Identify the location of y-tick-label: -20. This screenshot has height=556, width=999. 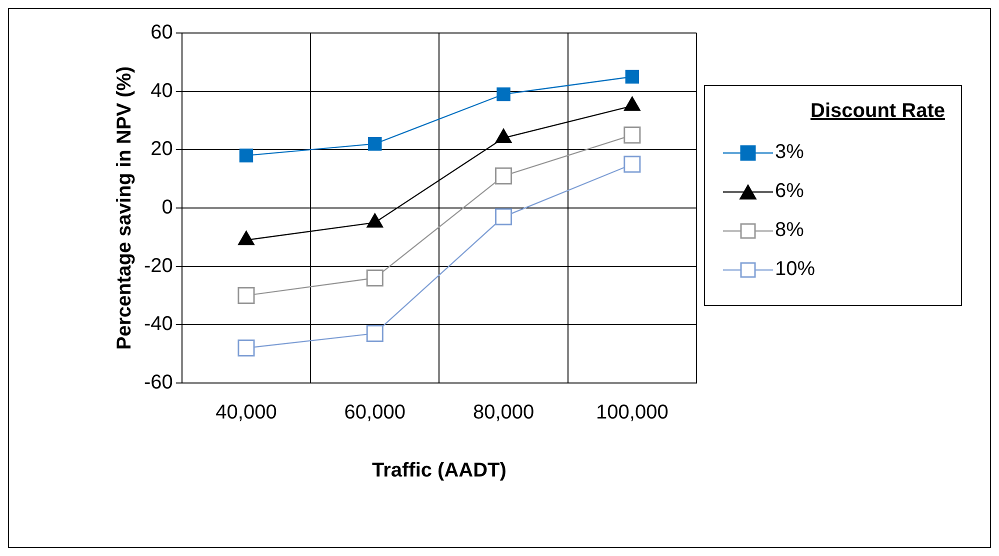
(158, 265).